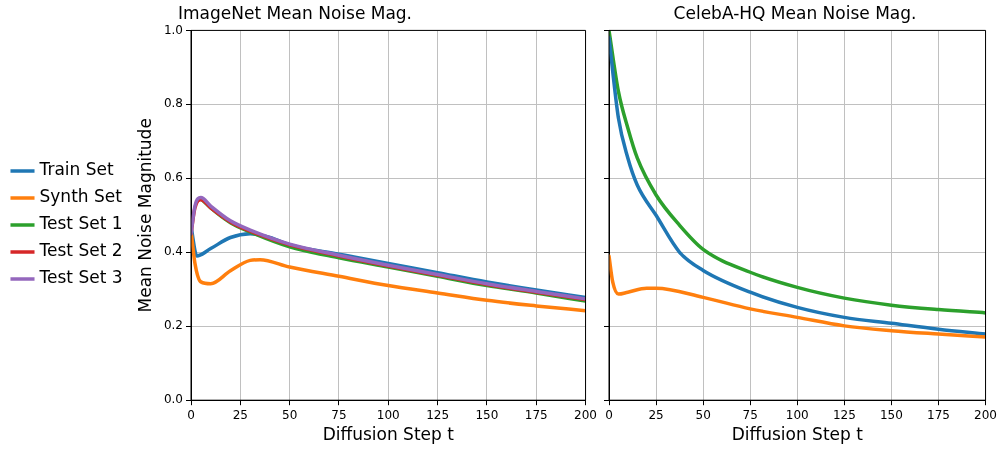  I want to click on legend-label: Test Set 3, so click(80, 277).